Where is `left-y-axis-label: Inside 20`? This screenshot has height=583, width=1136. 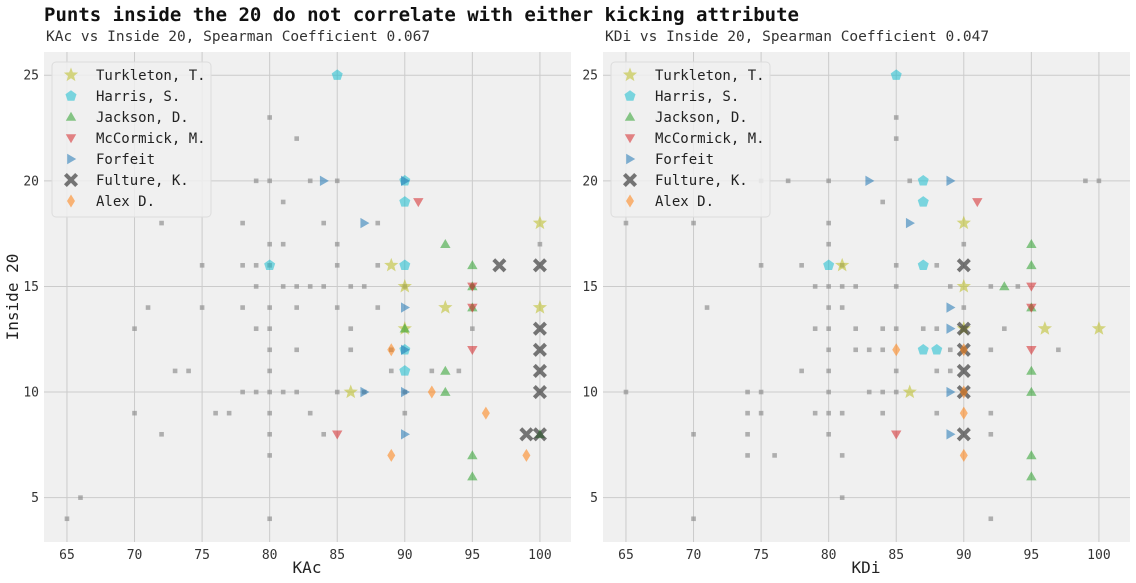 left-y-axis-label: Inside 20 is located at coordinates (12, 297).